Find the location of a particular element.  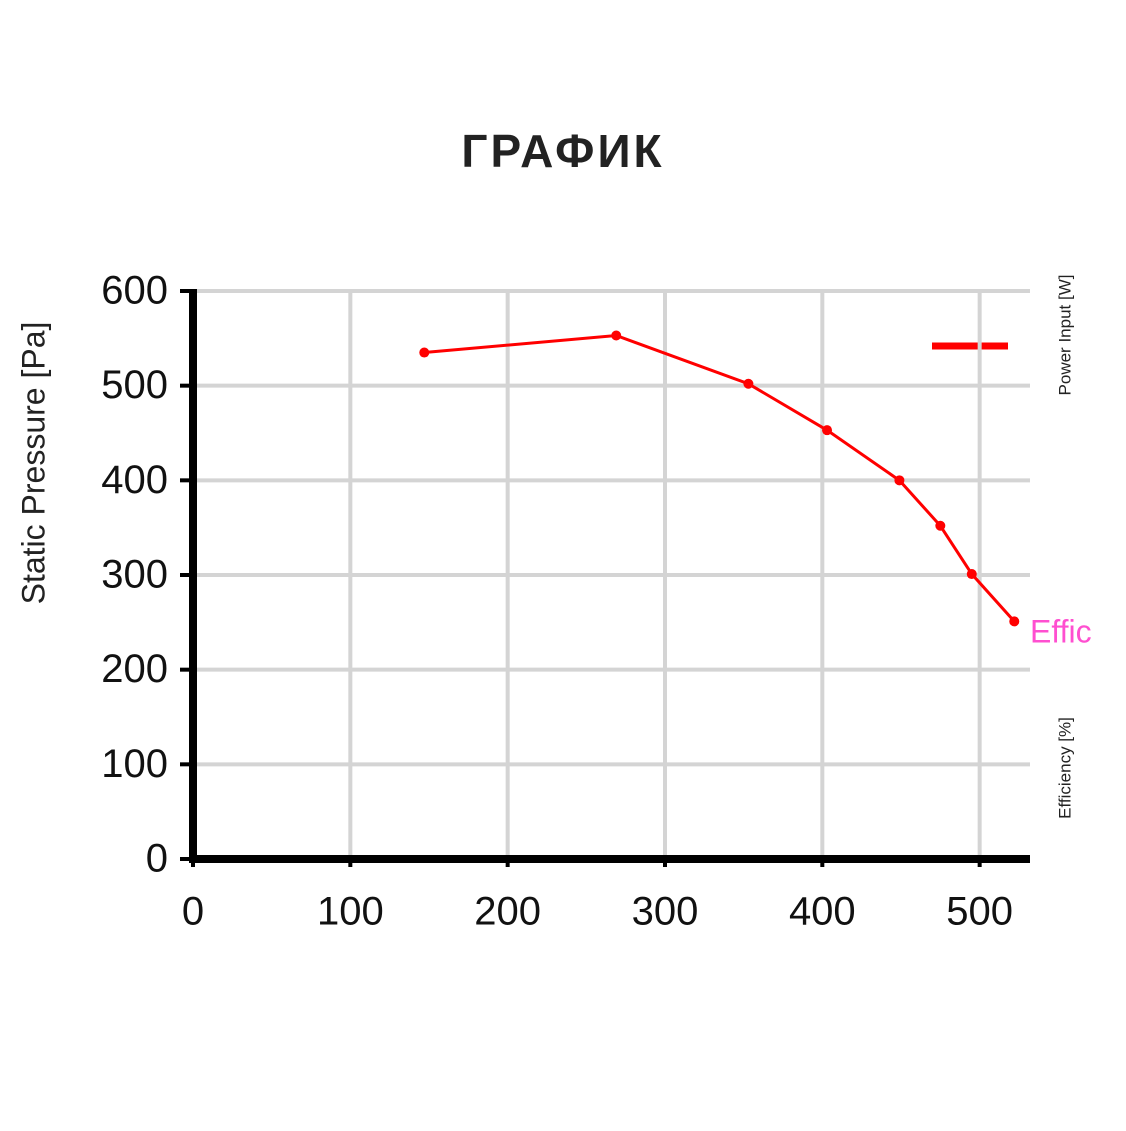

y-tick-label: 300 is located at coordinates (134, 575).